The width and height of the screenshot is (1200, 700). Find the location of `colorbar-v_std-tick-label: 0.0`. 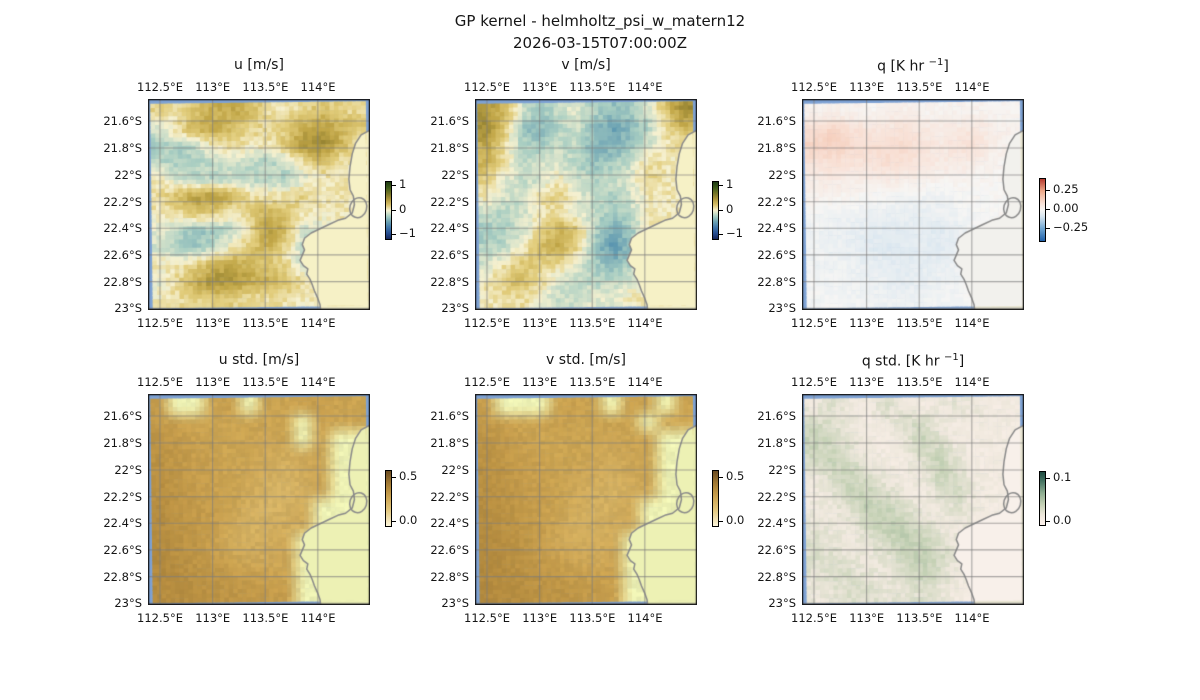

colorbar-v_std-tick-label: 0.0 is located at coordinates (735, 520).